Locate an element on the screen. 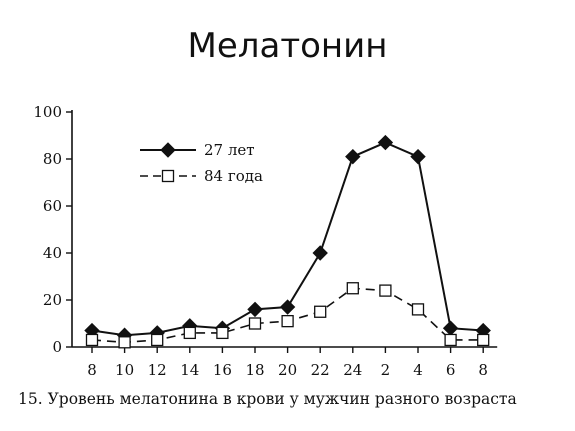 Image resolution: width=575 pixels, height=431 pixels. x-tick-label-9: 2 is located at coordinates (386, 370).